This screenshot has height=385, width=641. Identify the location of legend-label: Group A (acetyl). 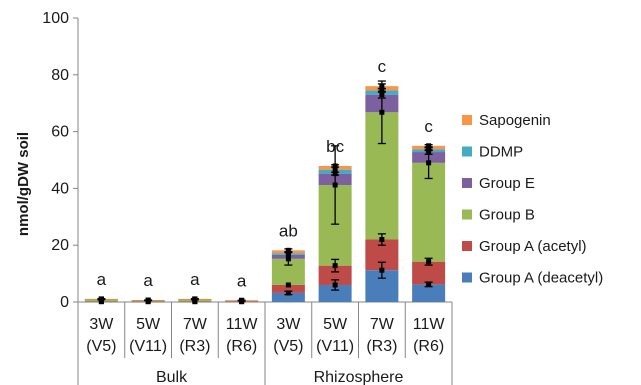
(533, 246).